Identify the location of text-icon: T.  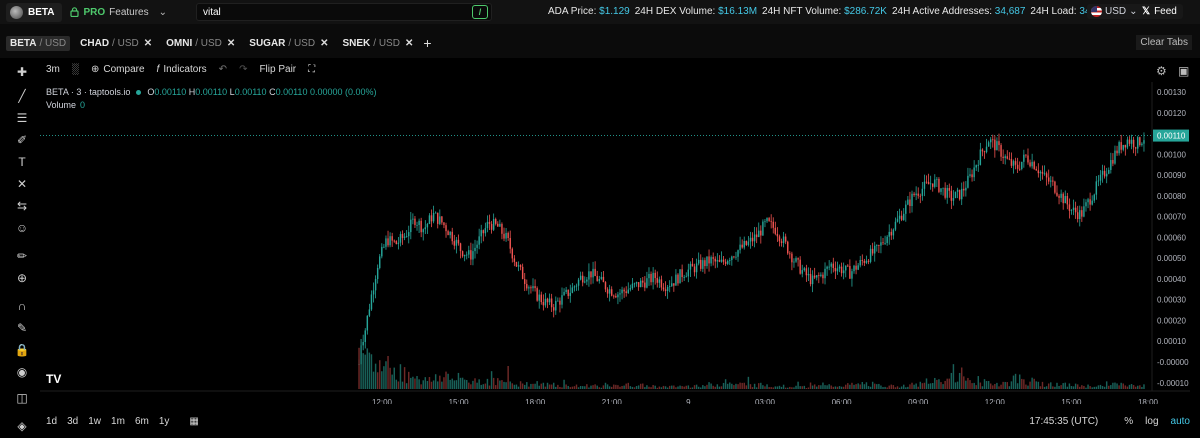
(22, 162).